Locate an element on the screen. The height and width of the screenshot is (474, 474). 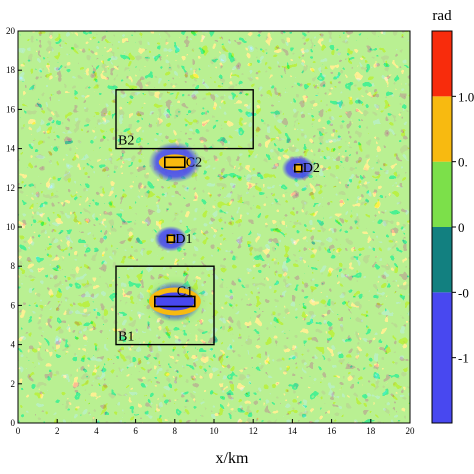
feature-marker-c1 is located at coordinates (175, 301).